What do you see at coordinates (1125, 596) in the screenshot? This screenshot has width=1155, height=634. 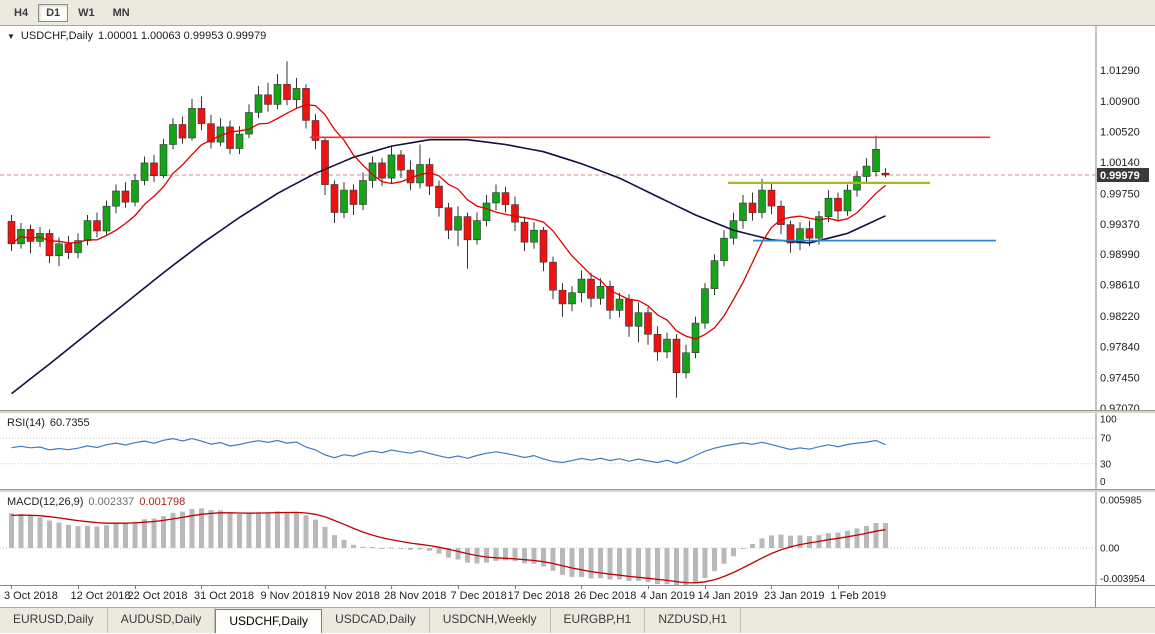 I see `axis-corner` at bounding box center [1125, 596].